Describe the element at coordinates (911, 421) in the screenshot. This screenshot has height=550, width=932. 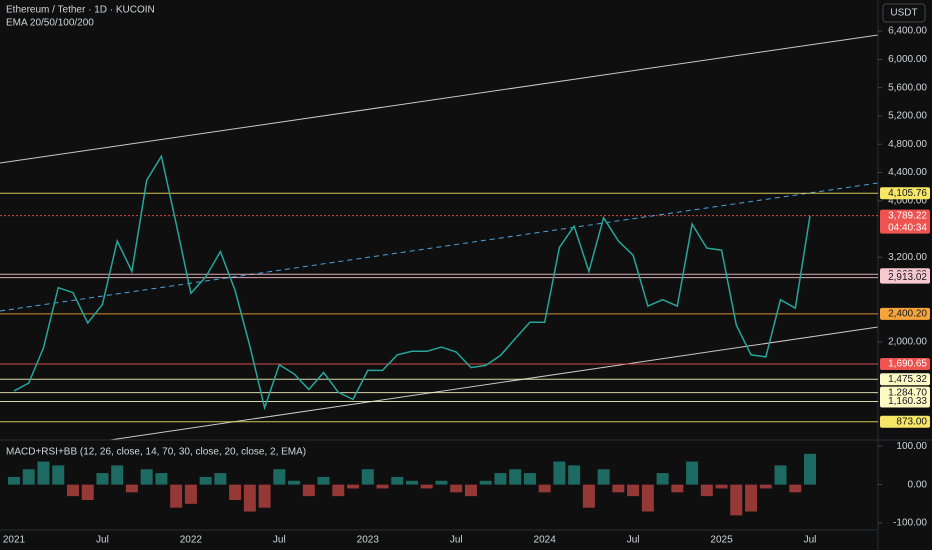
I see `level-label: 873.00` at that location.